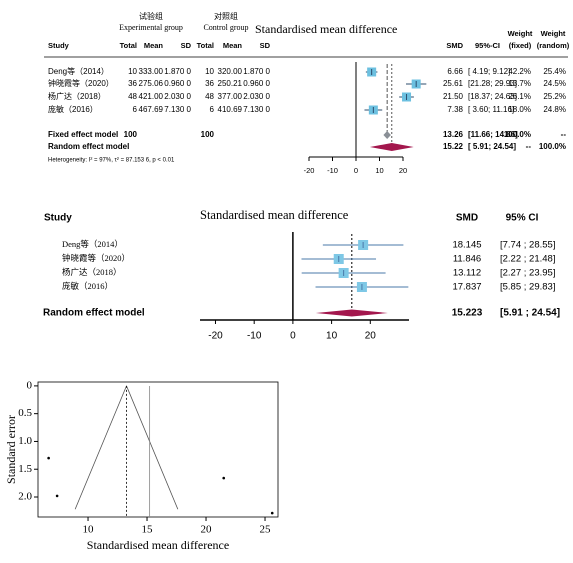  I want to click on weight-label: 24.8%, so click(554, 109).